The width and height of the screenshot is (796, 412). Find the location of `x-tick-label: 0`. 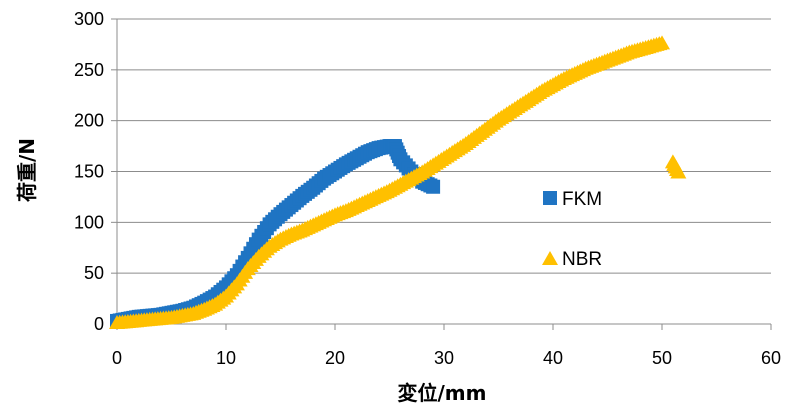

x-tick-label: 0 is located at coordinates (117, 358).